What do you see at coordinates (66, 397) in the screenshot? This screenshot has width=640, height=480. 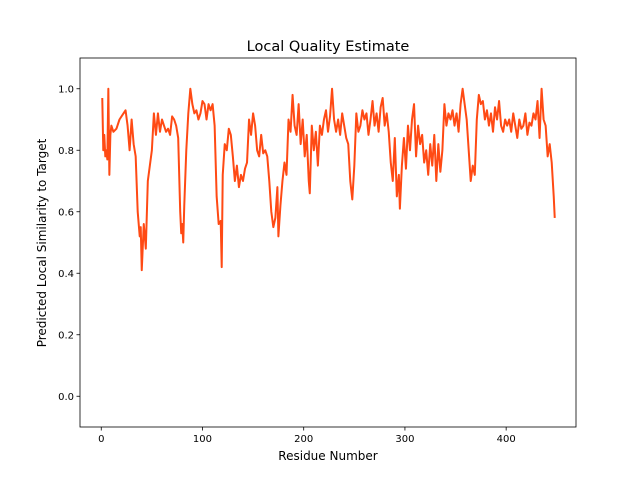 I see `y-tick-label: 0.0` at bounding box center [66, 397].